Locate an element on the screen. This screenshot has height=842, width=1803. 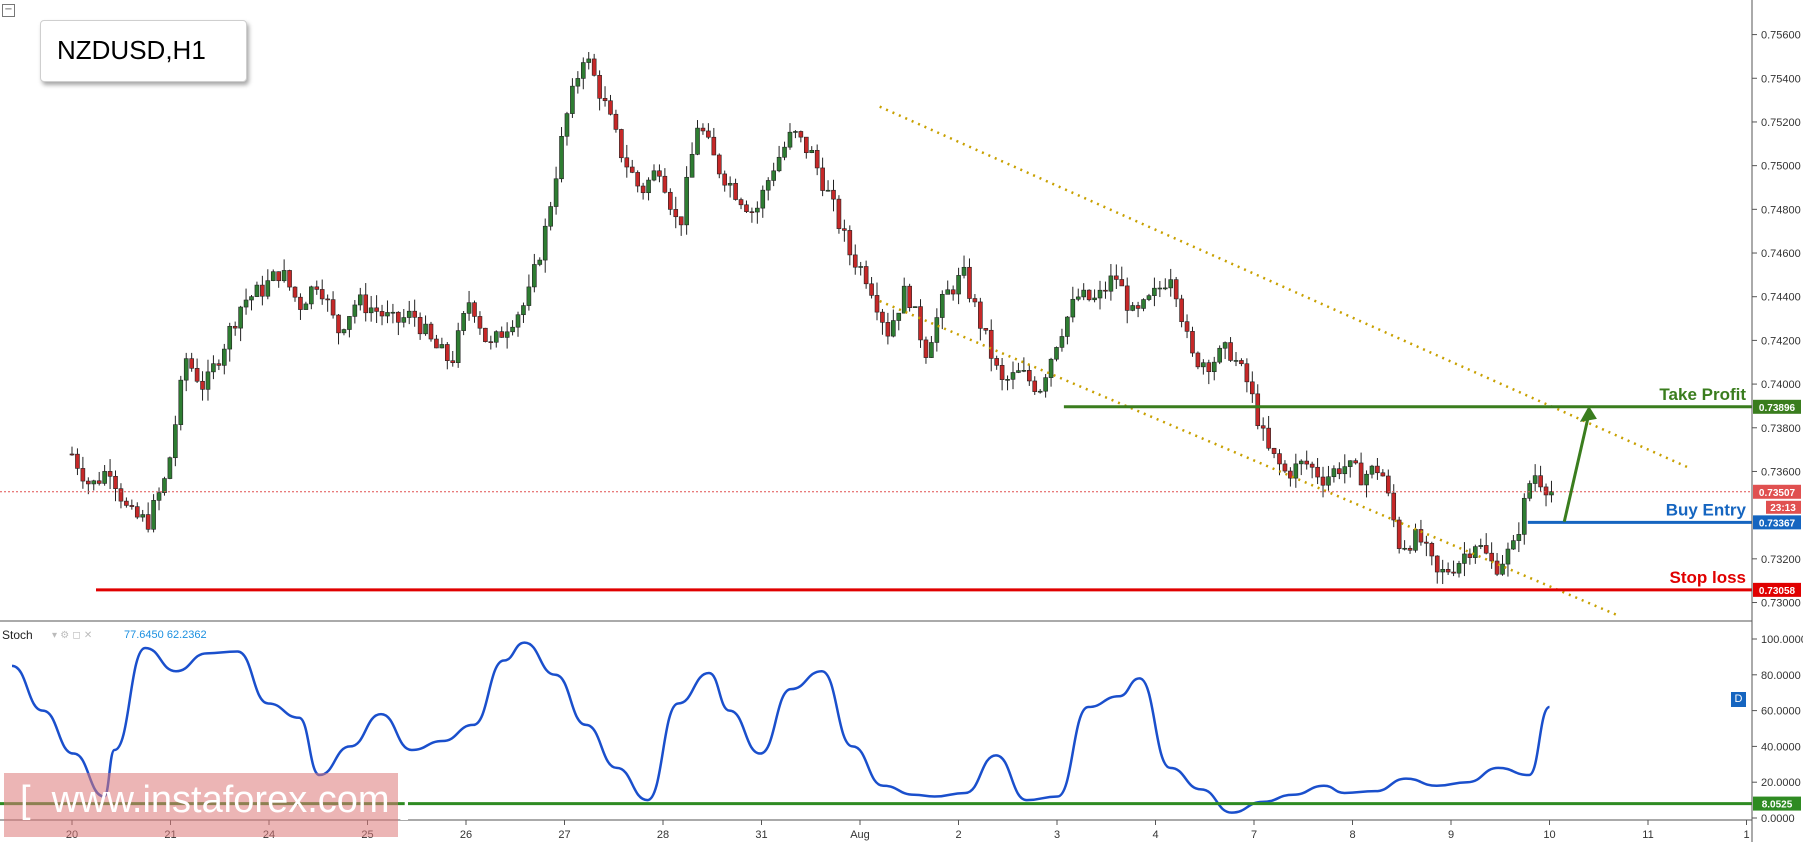
stop-loss-price-label: 0.73058 is located at coordinates (1777, 591).